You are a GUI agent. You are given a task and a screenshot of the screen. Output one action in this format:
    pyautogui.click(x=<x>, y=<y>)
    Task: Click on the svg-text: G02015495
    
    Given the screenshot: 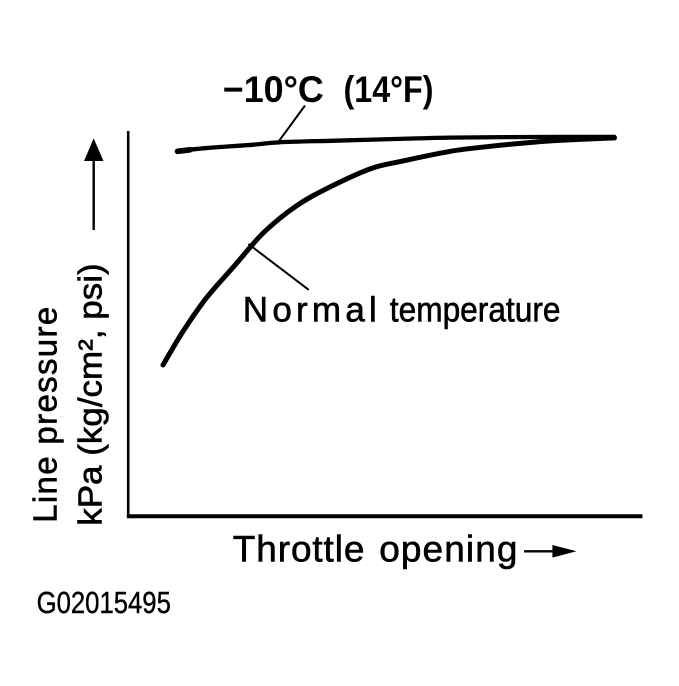 What is the action you would take?
    pyautogui.click(x=104, y=602)
    